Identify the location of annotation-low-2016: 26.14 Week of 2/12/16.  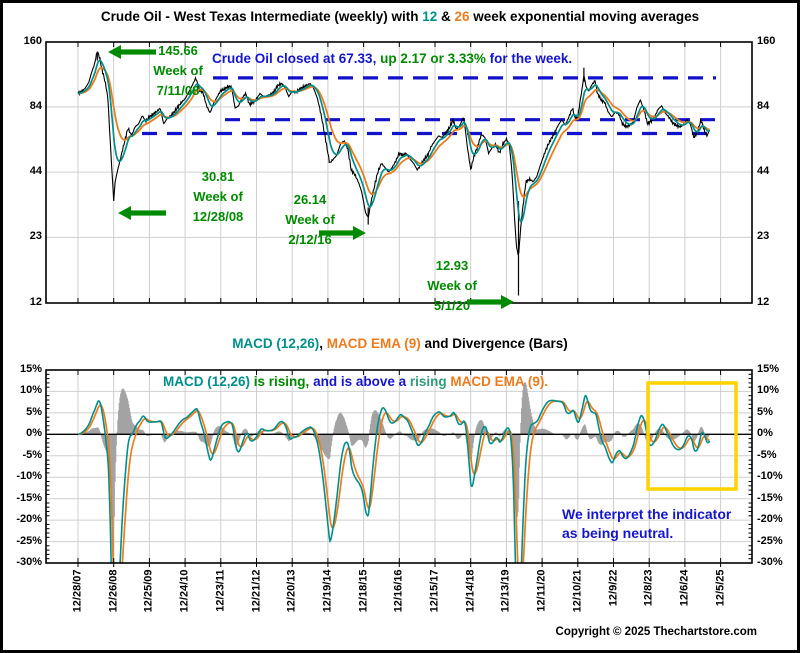
(310, 220).